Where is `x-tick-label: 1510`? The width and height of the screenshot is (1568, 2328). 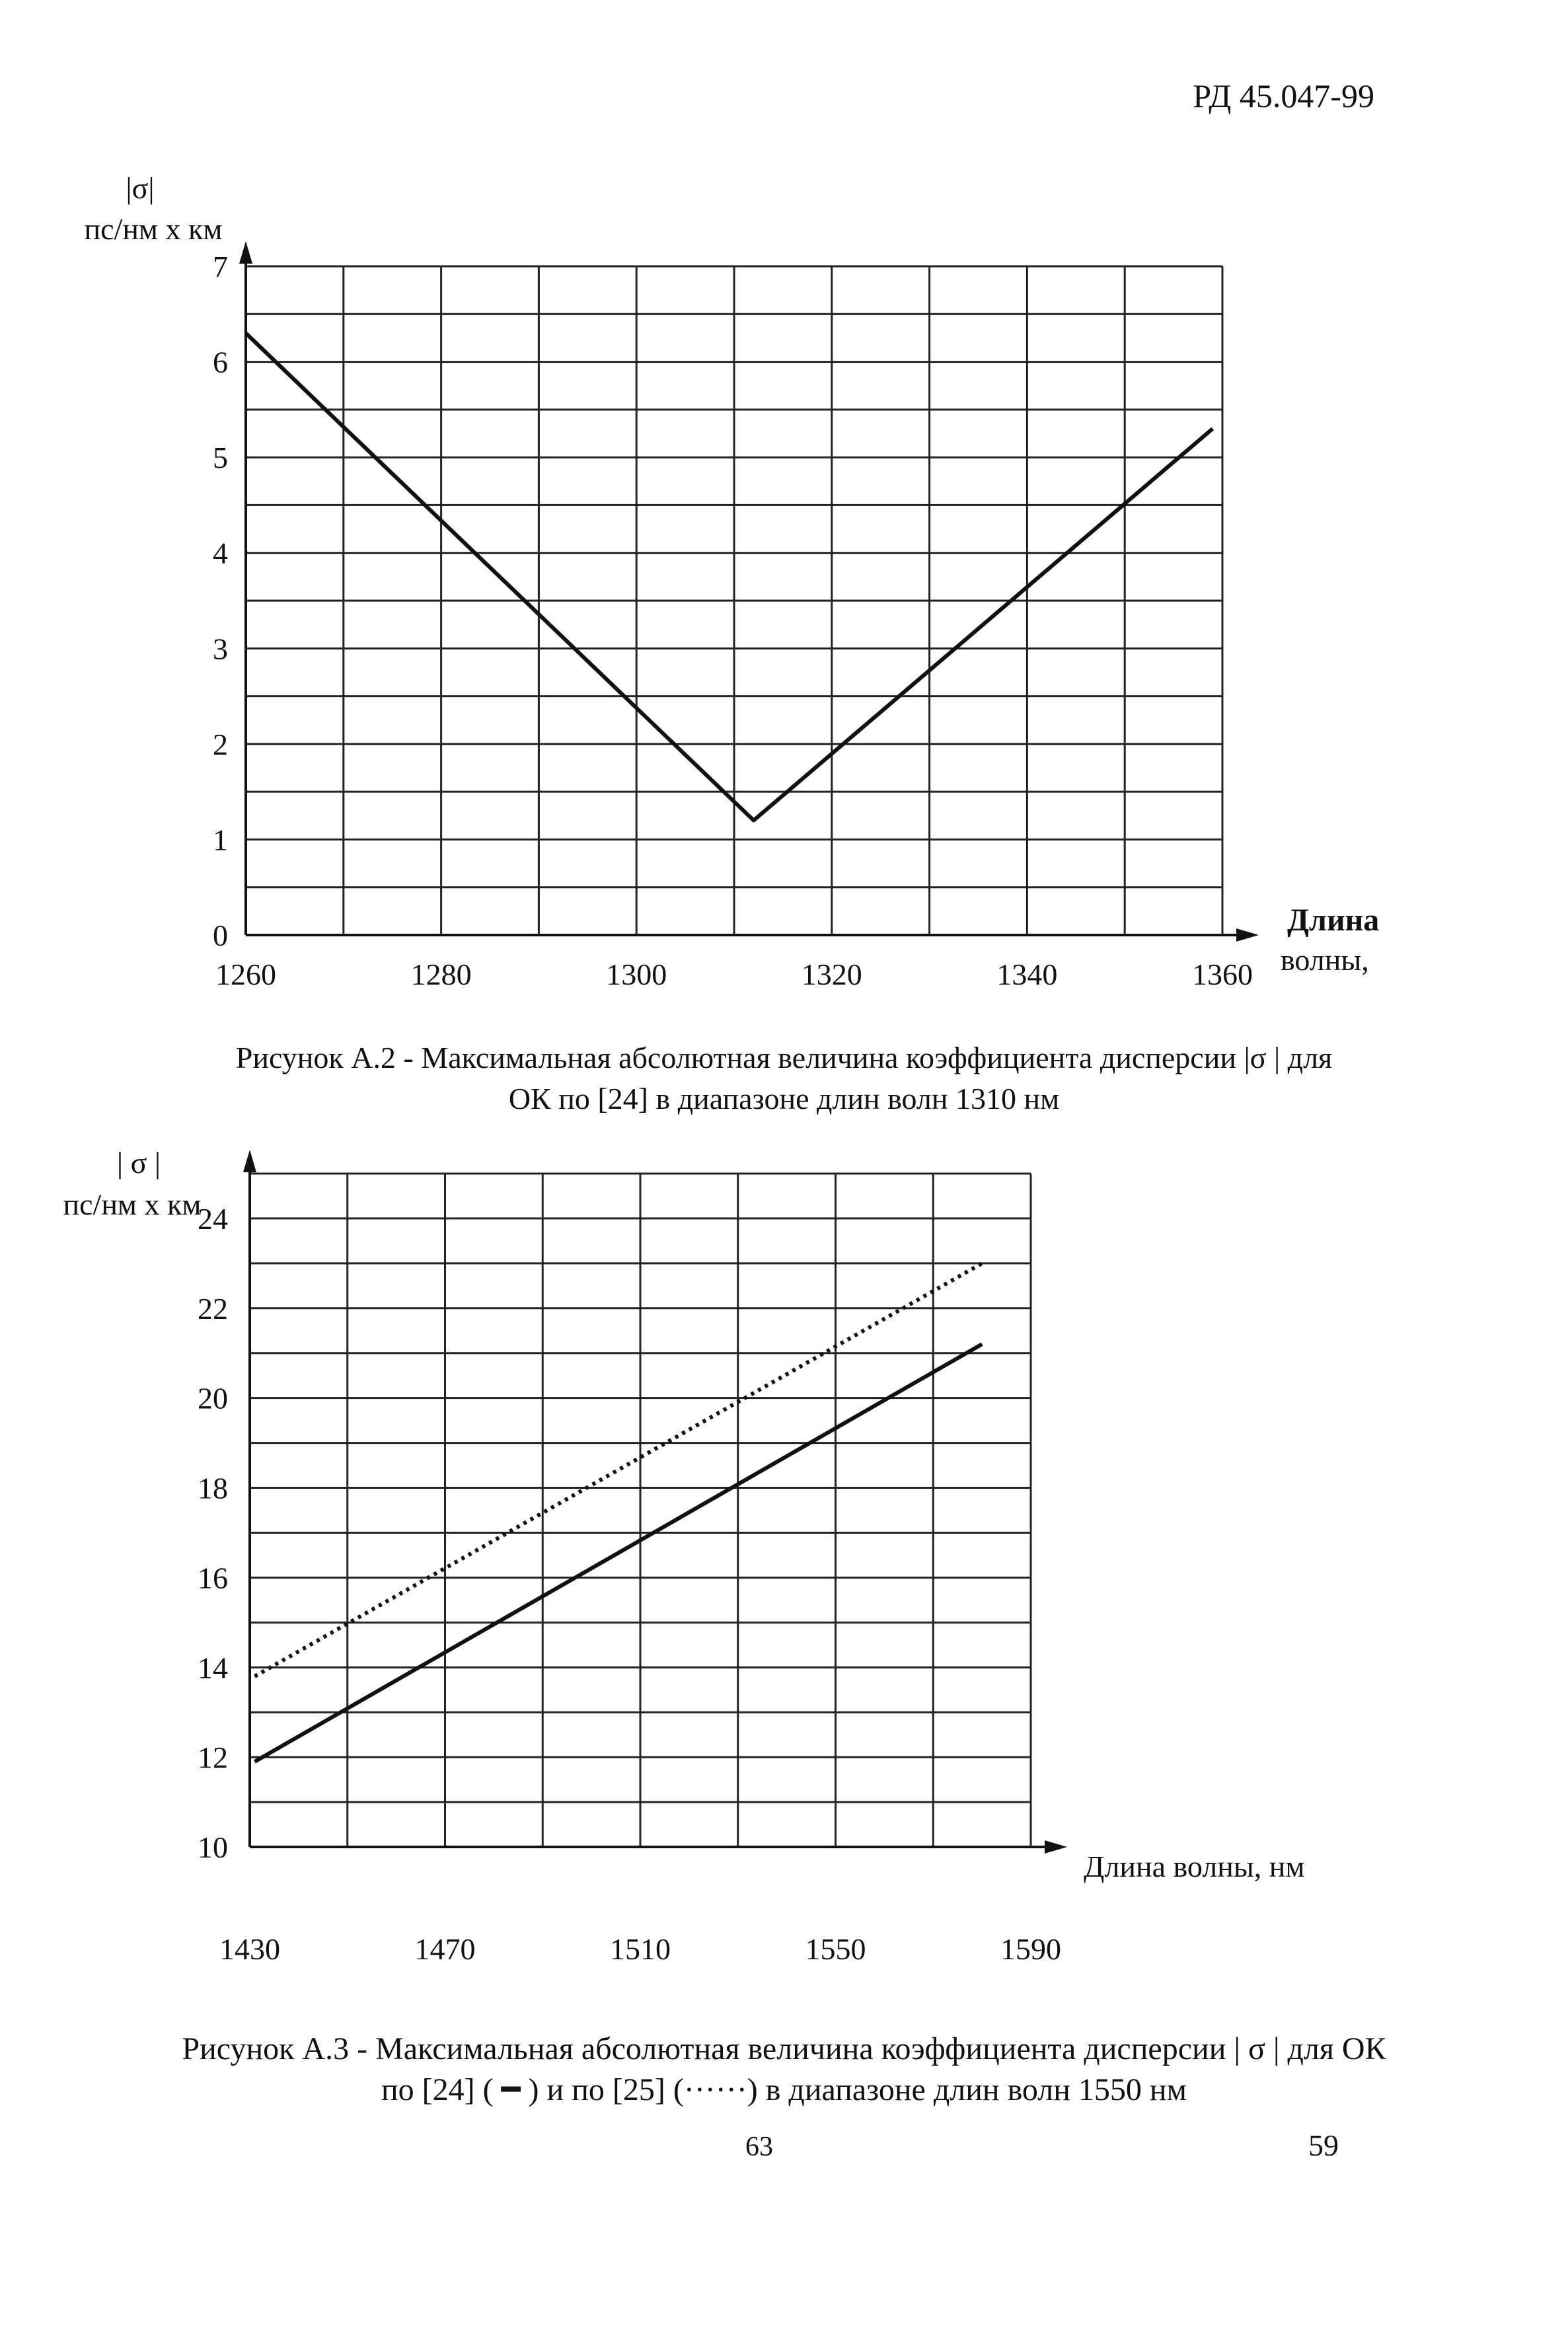 x-tick-label: 1510 is located at coordinates (640, 1949).